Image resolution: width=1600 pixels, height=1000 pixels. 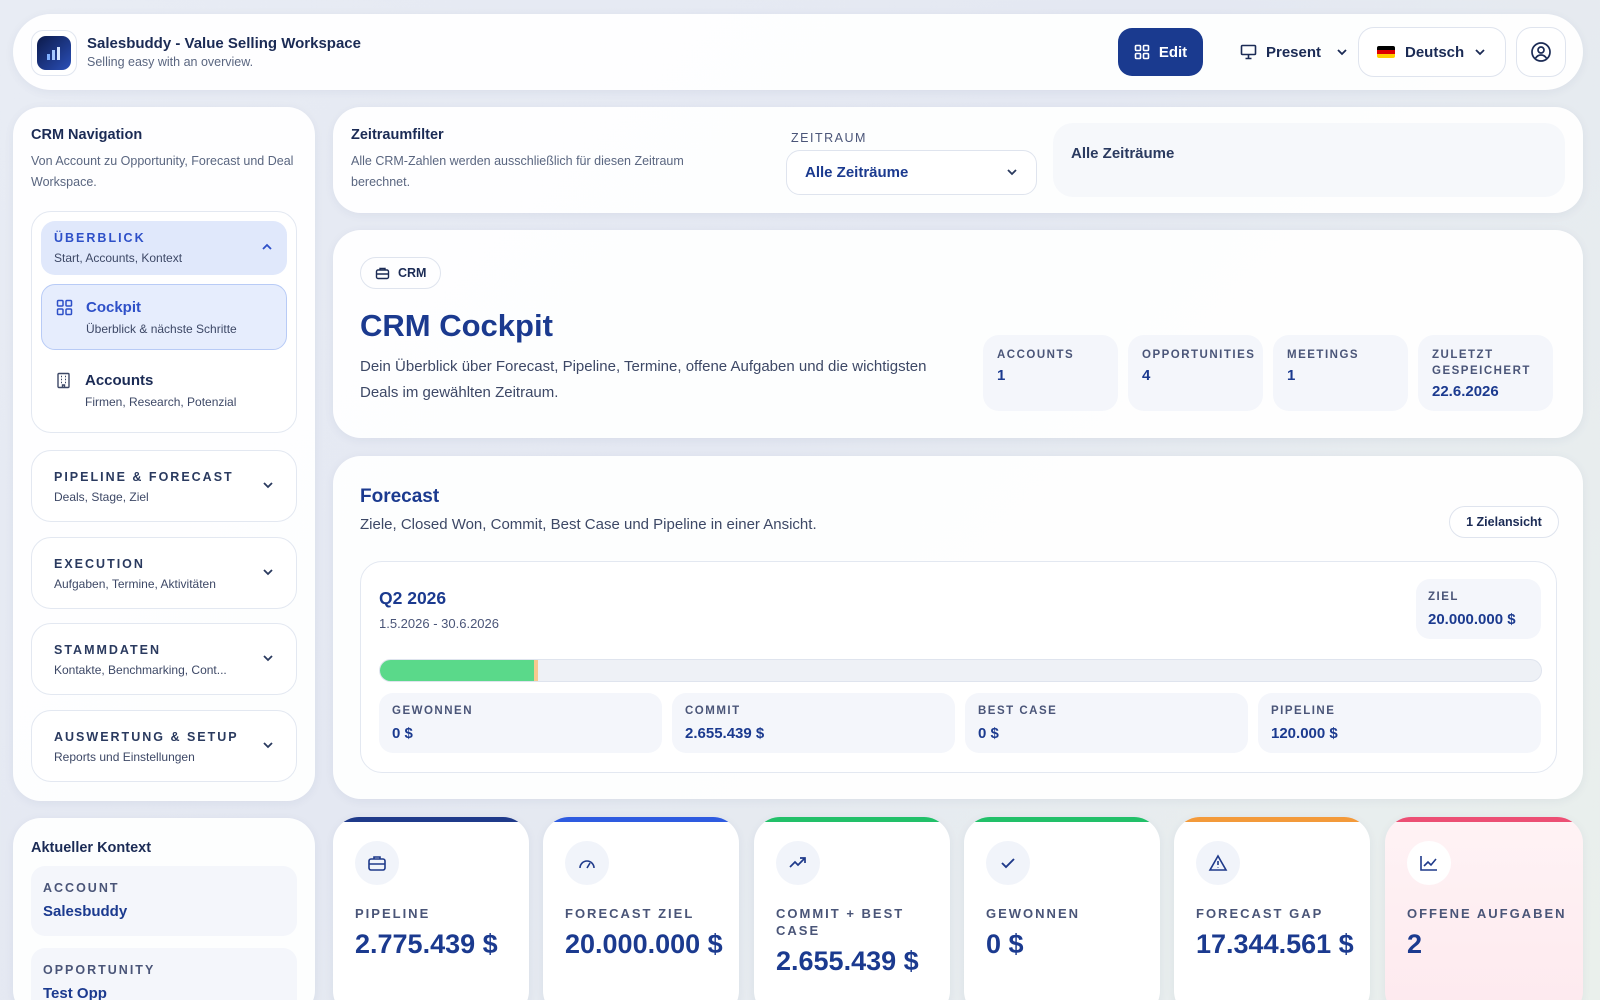 I want to click on sidebar-item-cockpit: Cockpit Überblick & nächste Schritte, so click(x=164, y=317).